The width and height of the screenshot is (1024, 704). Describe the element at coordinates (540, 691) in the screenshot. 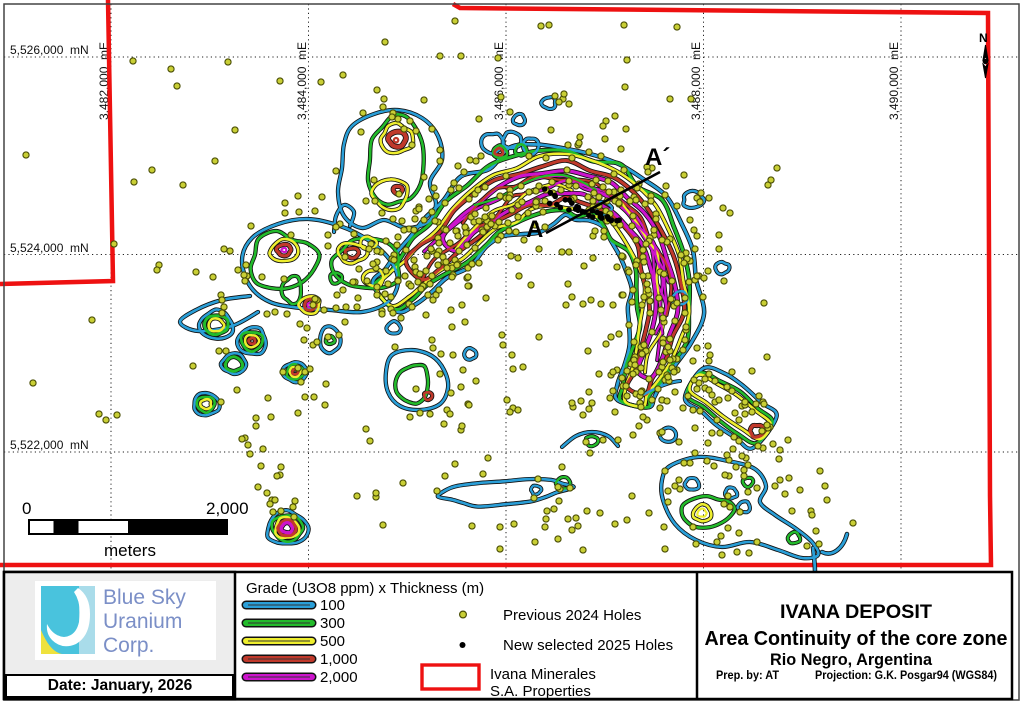

I see `svg-text: S.A. Properties` at that location.